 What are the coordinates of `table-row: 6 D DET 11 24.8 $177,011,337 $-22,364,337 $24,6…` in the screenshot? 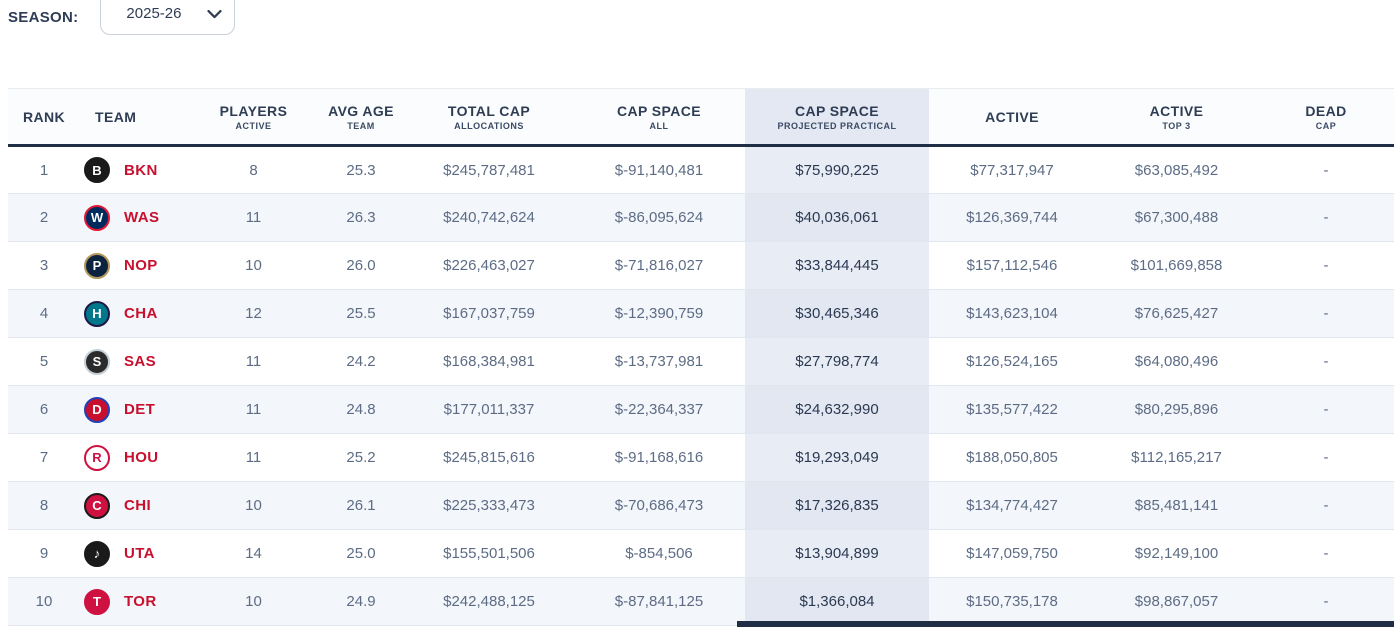 It's located at (701, 409).